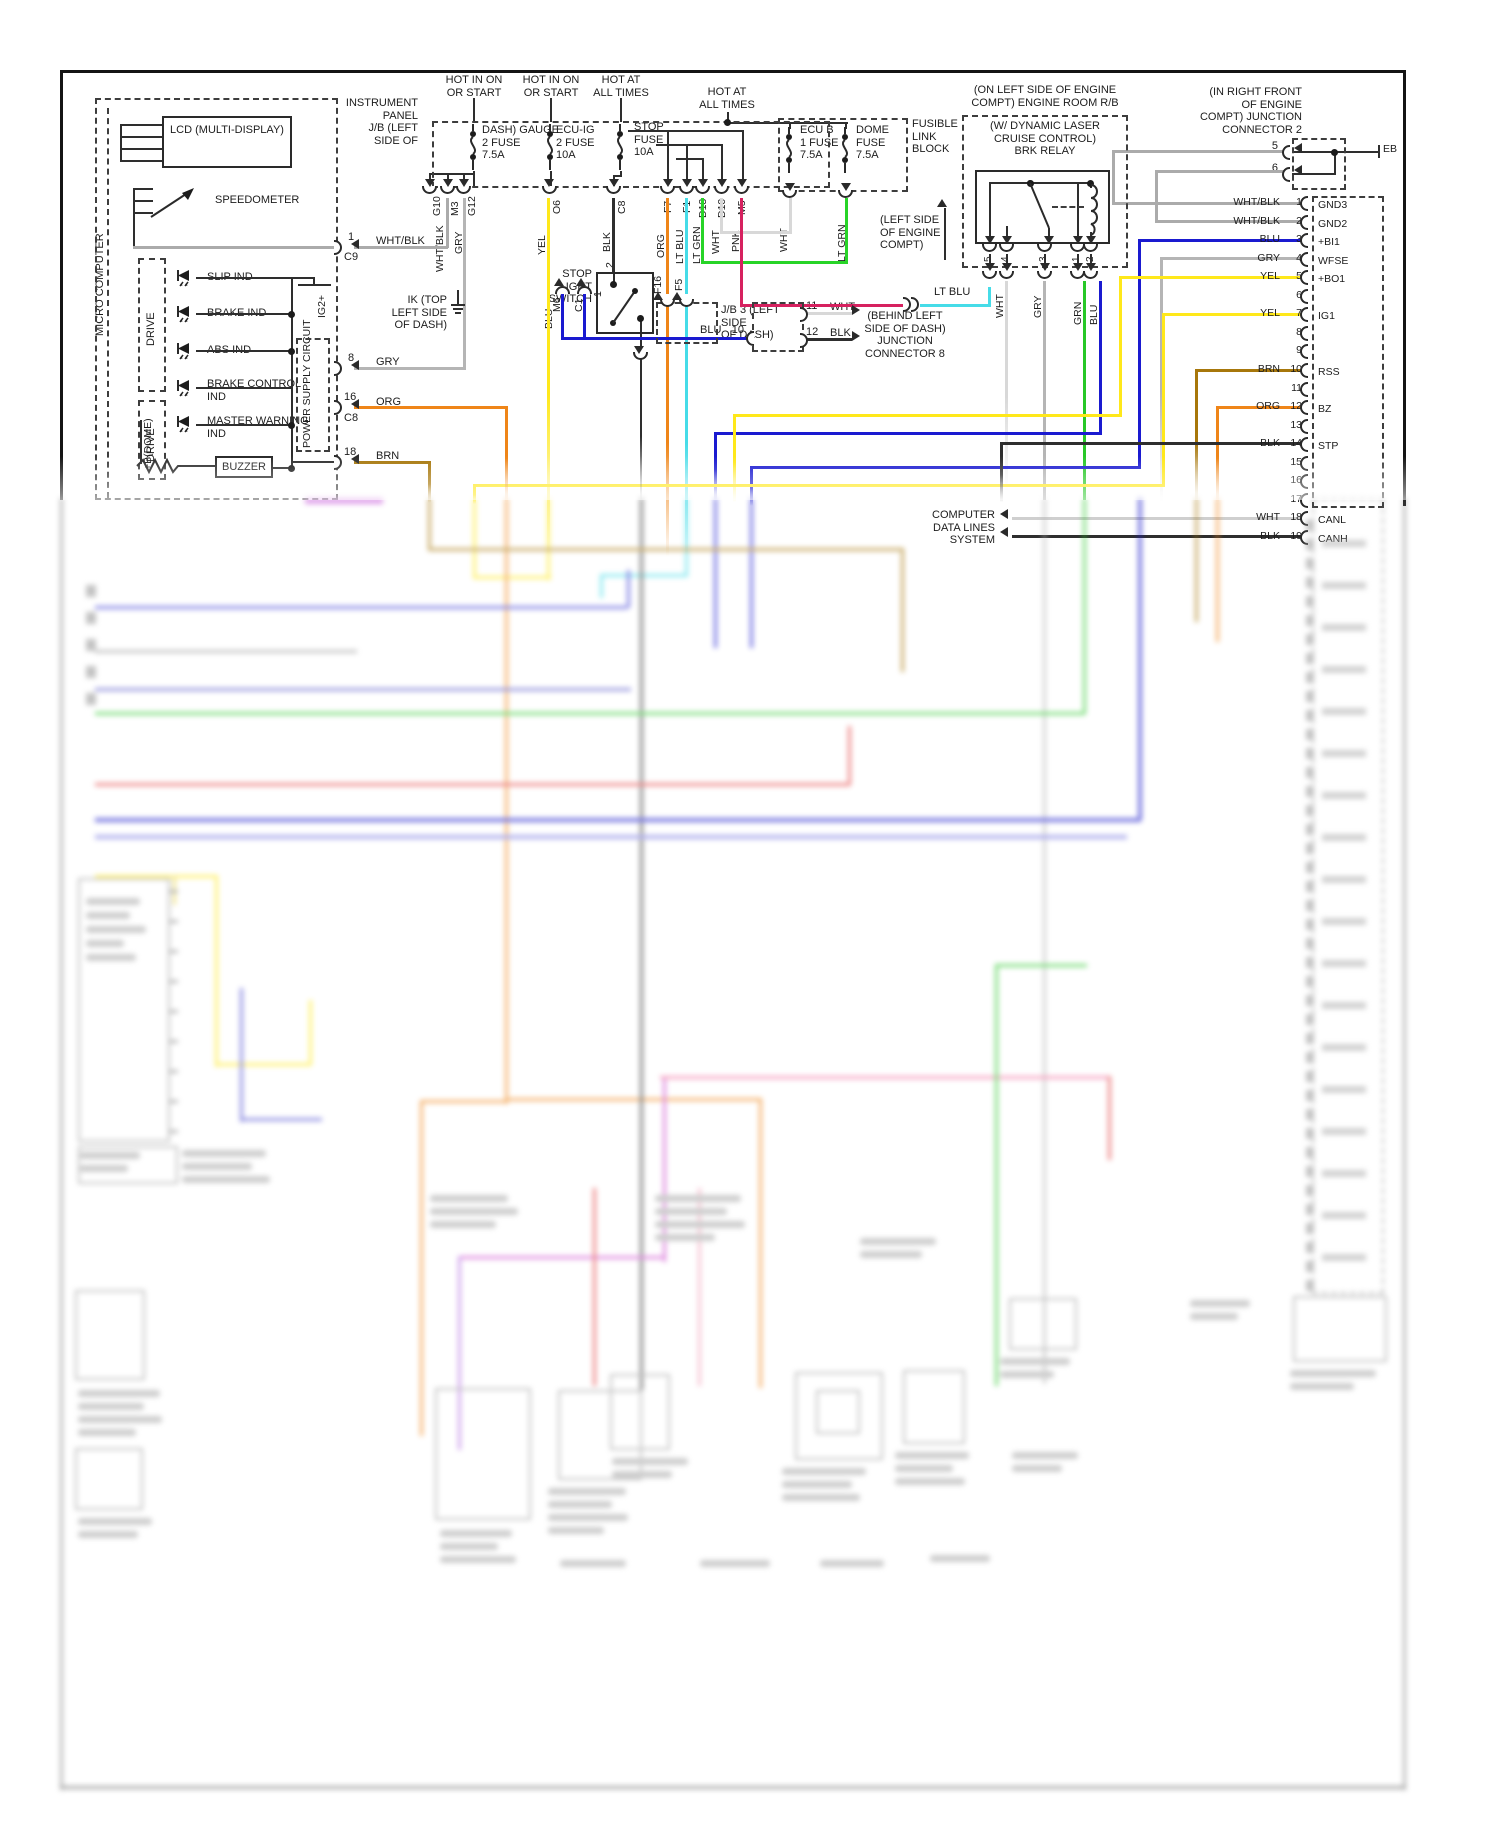 This screenshot has width=1500, height=1825. I want to click on pin-wire-color: BLK, so click(1270, 535).